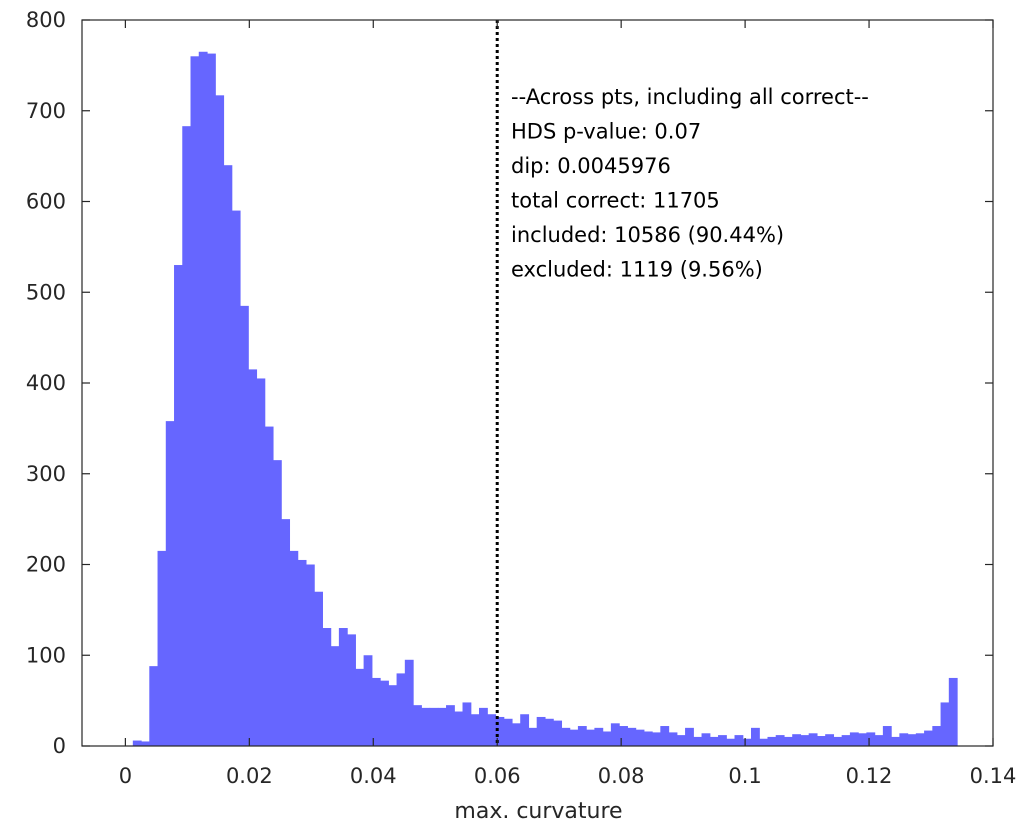 The image size is (1022, 826). I want to click on y-tick-label: 400, so click(46, 383).